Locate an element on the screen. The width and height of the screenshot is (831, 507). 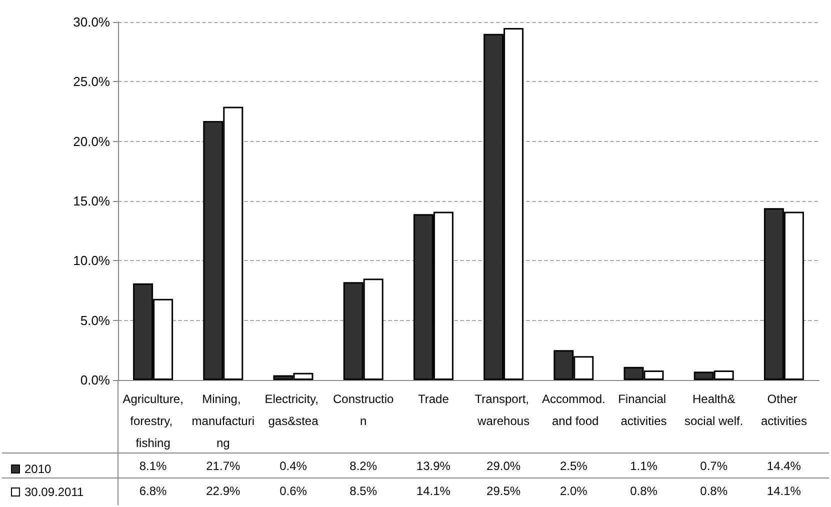
data-label: 1.1% is located at coordinates (644, 466).